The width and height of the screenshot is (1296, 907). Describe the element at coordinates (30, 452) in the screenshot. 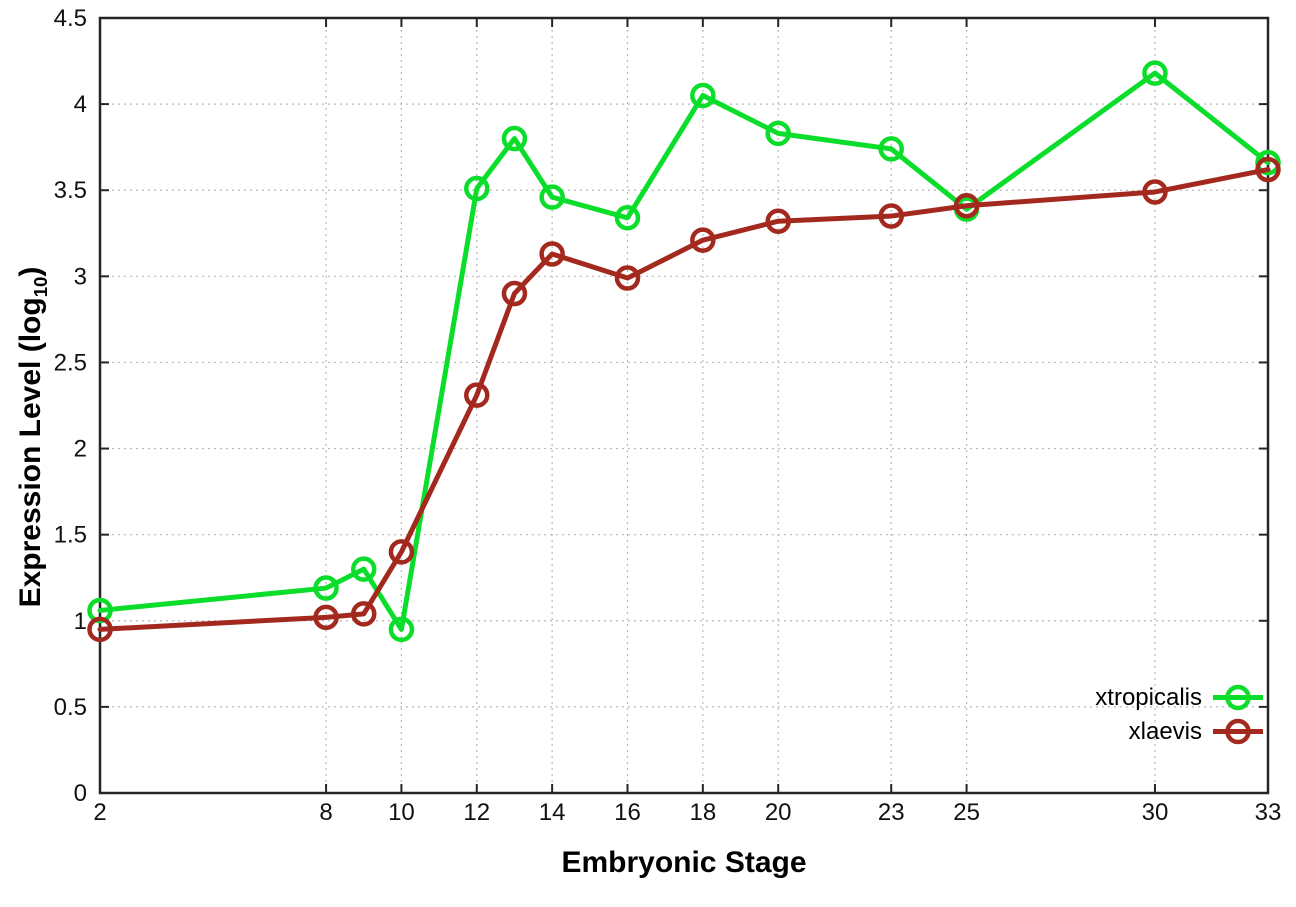

I see `y-axis-title-text: Expression Level (log` at that location.